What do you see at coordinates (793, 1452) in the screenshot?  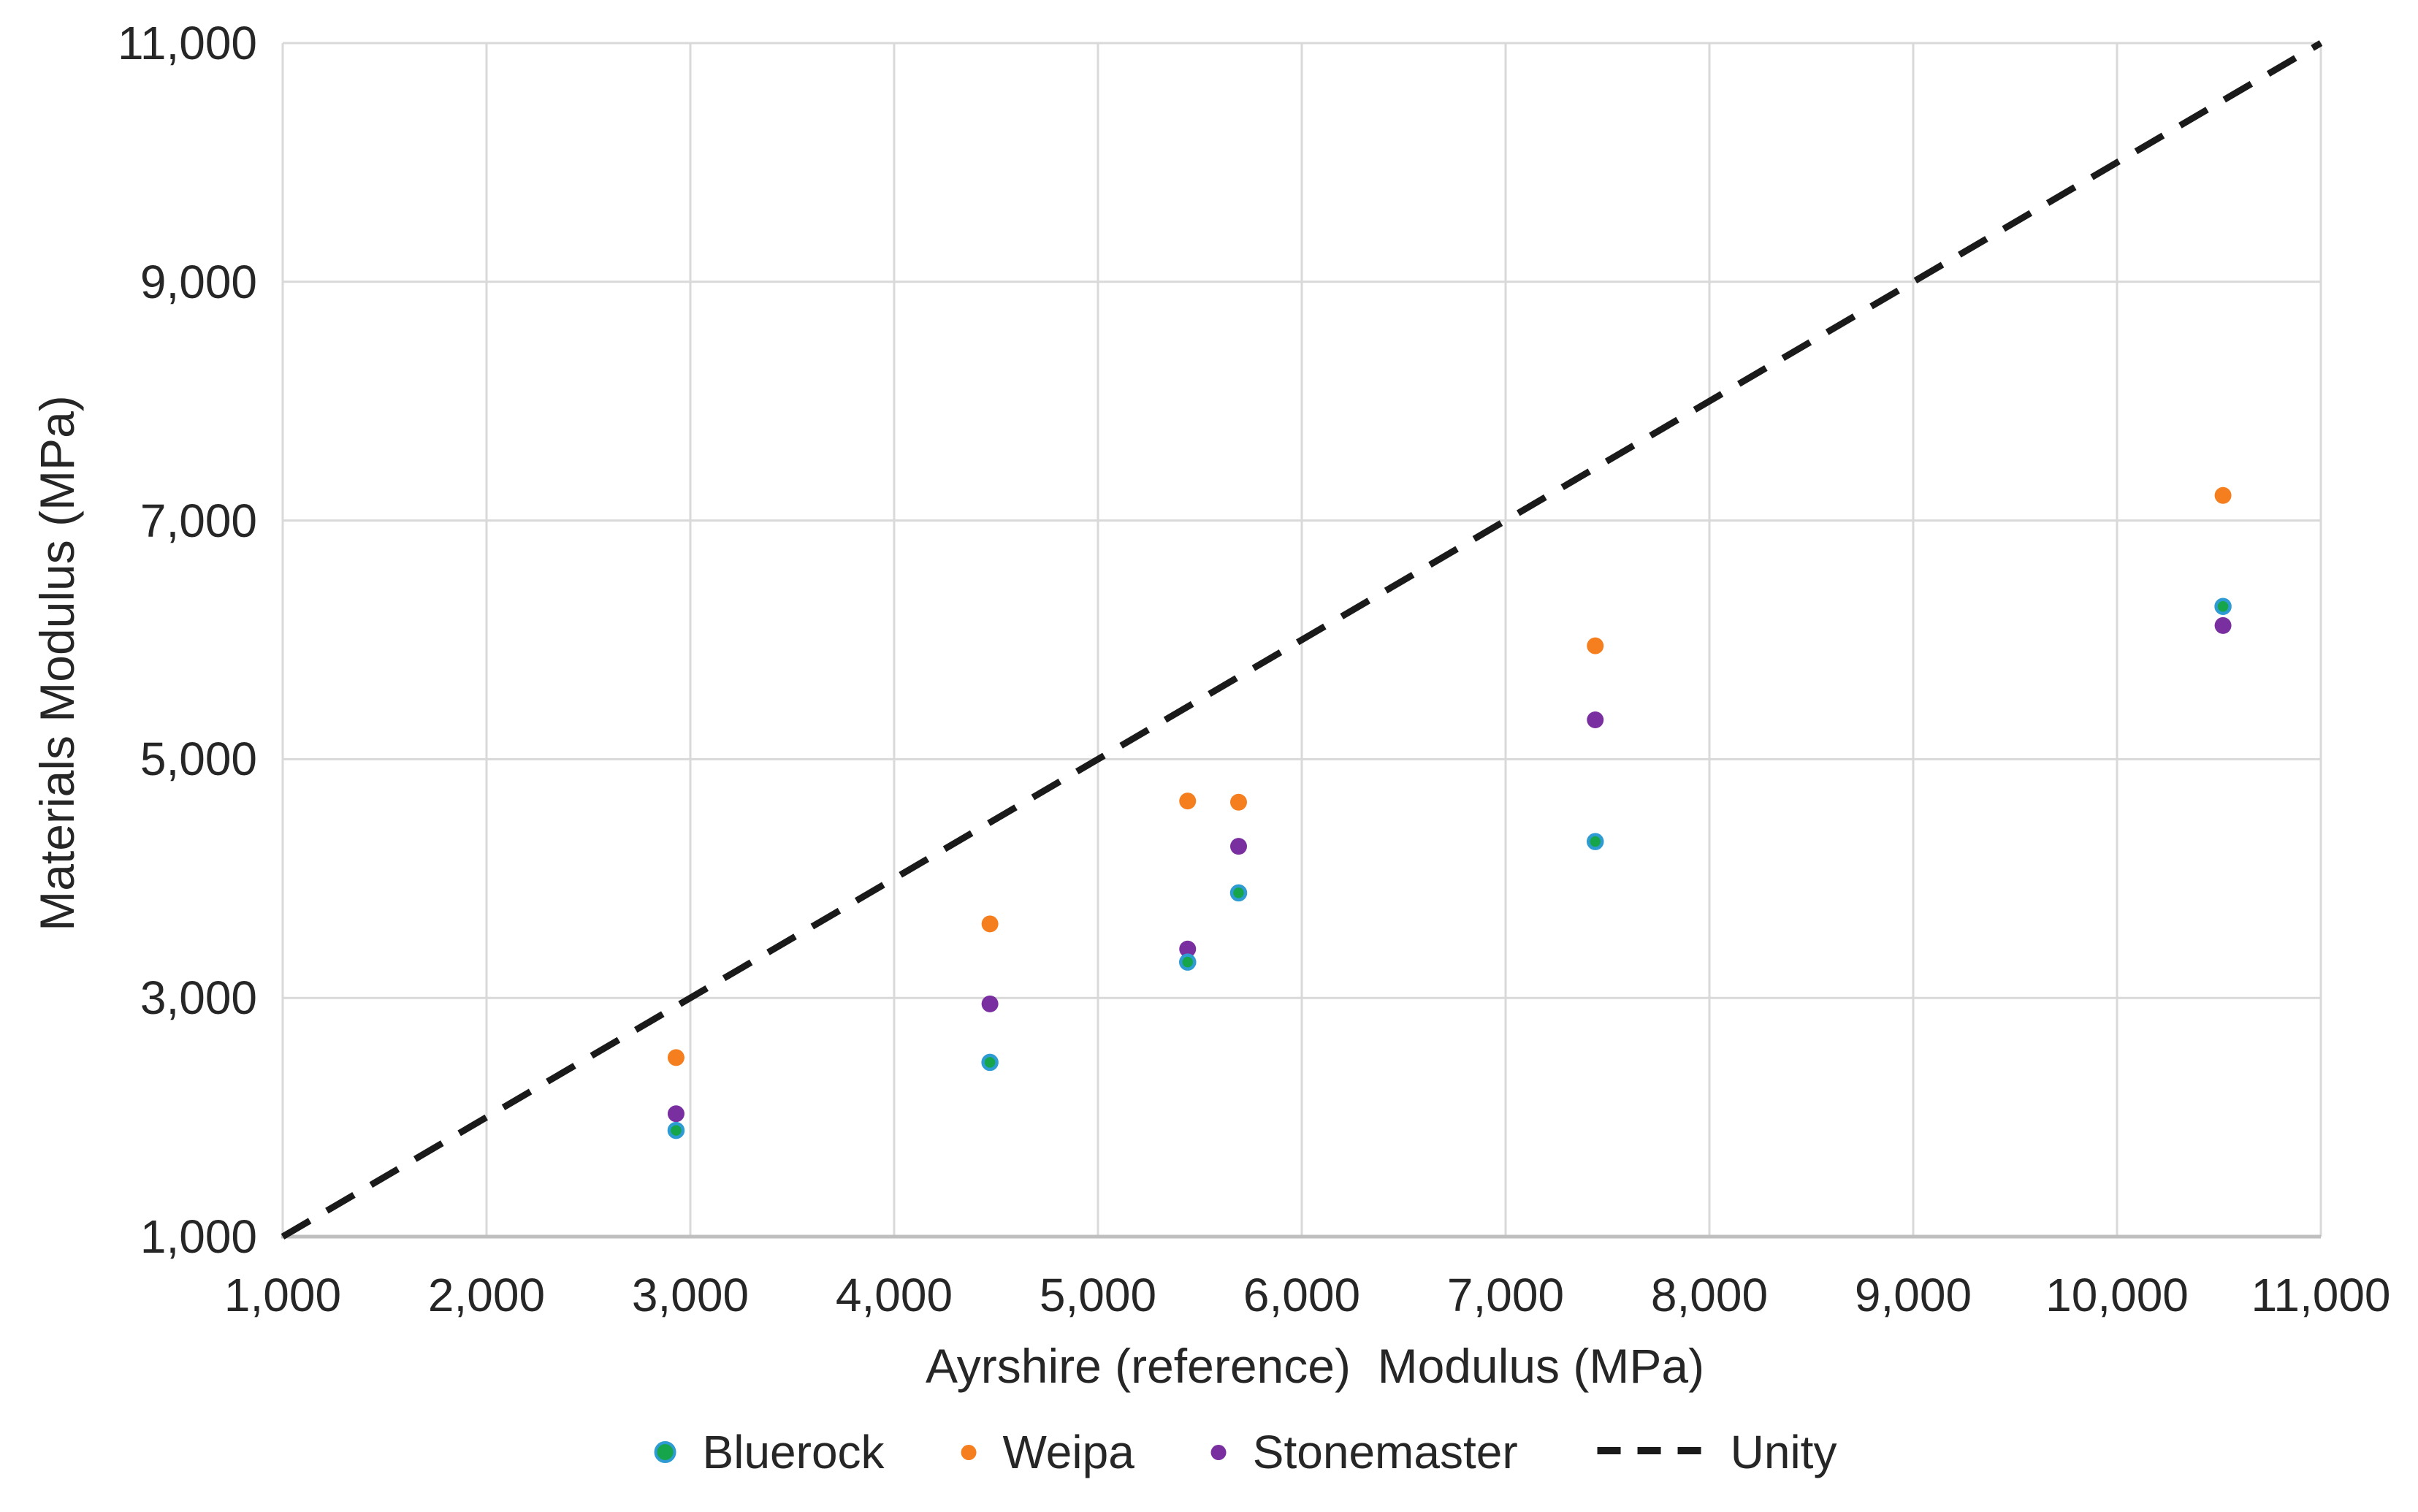 I see `legend-label: Bluerock` at bounding box center [793, 1452].